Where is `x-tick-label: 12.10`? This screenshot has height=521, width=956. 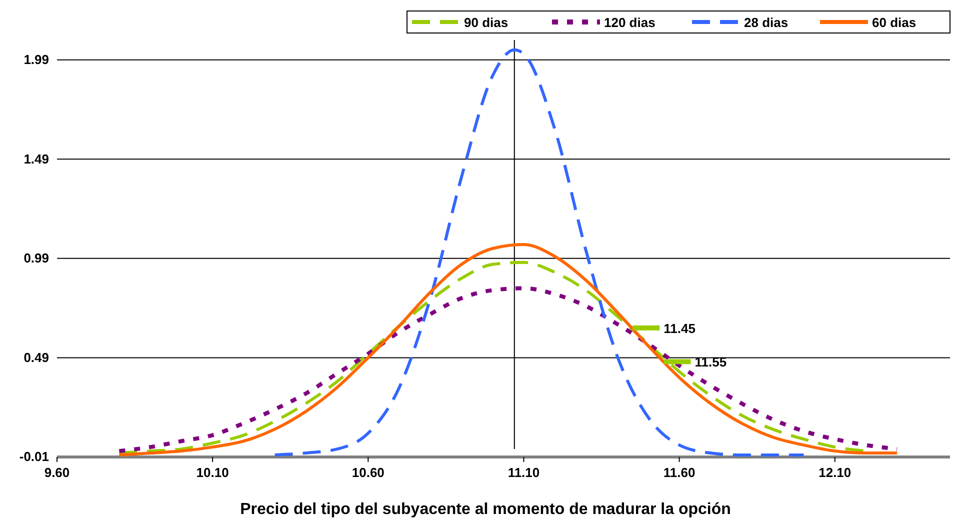 x-tick-label: 12.10 is located at coordinates (835, 472).